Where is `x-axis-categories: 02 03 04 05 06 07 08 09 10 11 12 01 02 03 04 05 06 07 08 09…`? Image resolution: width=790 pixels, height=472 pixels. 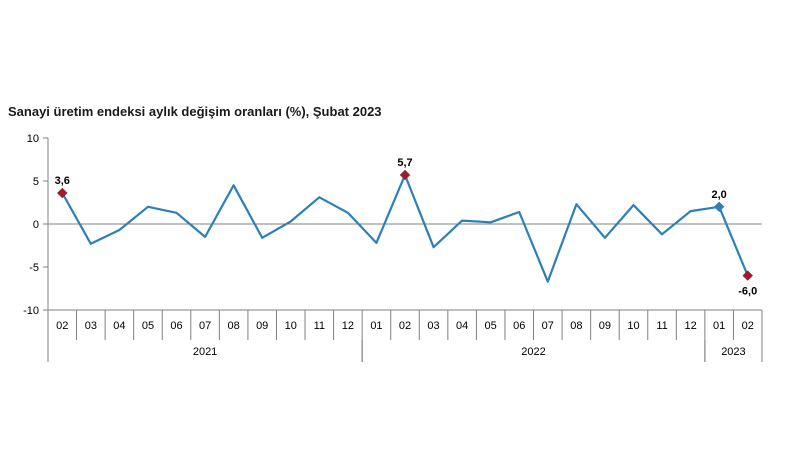
x-axis-categories: 02 03 04 05 06 07 08 09 10 11 12 01 02 03 04 05 06 07 08 09… is located at coordinates (405, 324).